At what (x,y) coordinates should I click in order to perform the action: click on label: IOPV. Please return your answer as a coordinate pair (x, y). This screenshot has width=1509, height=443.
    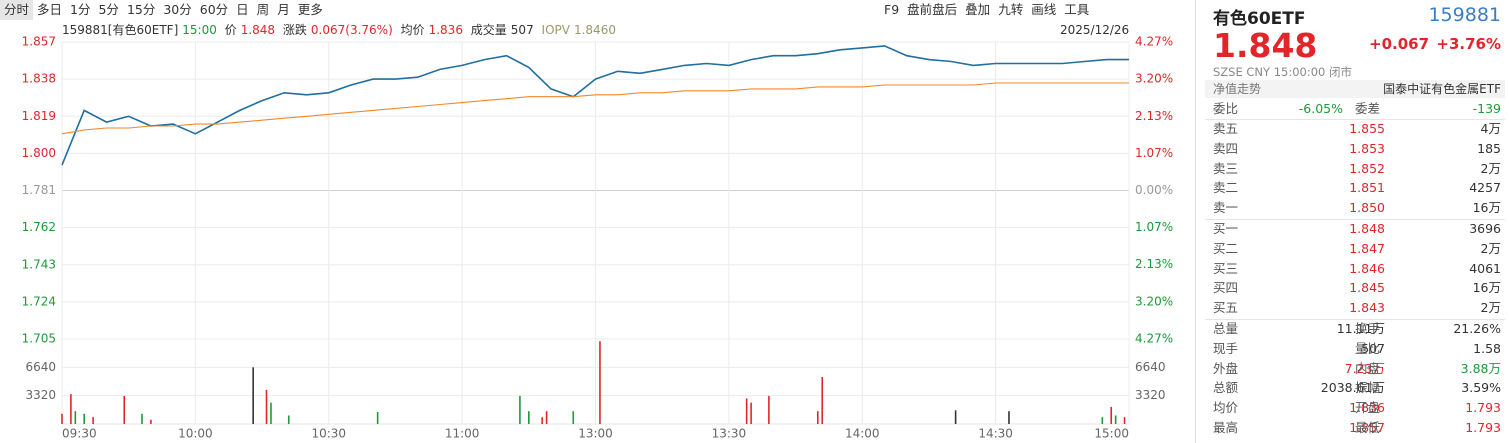
    Looking at the image, I should click on (555, 30).